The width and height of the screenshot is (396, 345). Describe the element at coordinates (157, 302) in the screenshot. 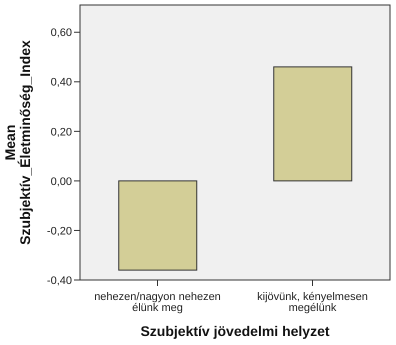

I see `x-tick-label: nehezen/nagyon nehezen élünk meg` at that location.